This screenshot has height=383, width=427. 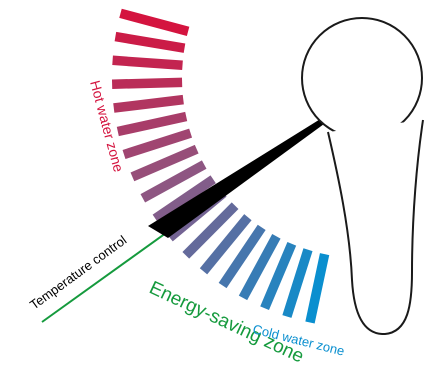 What do you see at coordinates (226, 322) in the screenshot?
I see `energy-saving-zone-label: Energy-saving zone` at bounding box center [226, 322].